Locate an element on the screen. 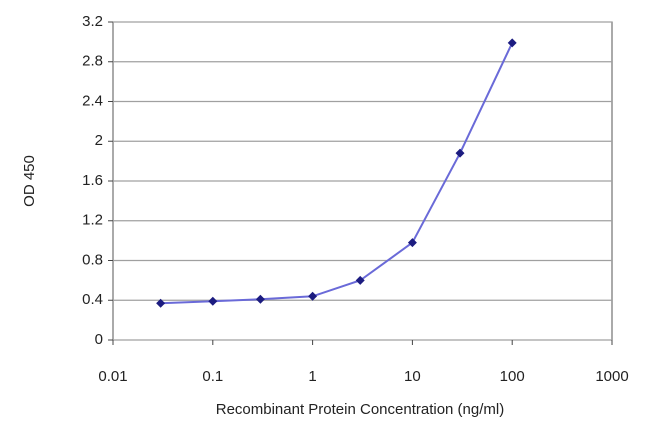  y-tick-label: 0 is located at coordinates (99, 339).